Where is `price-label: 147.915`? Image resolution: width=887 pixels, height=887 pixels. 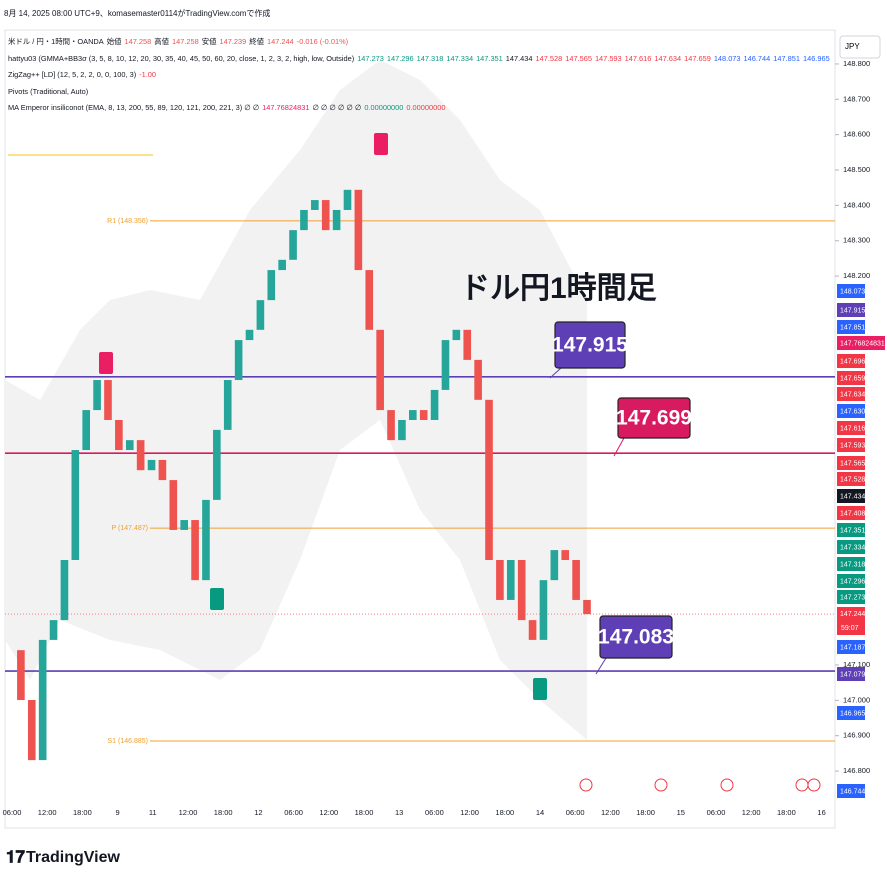
price-label: 147.915 is located at coordinates (852, 310).